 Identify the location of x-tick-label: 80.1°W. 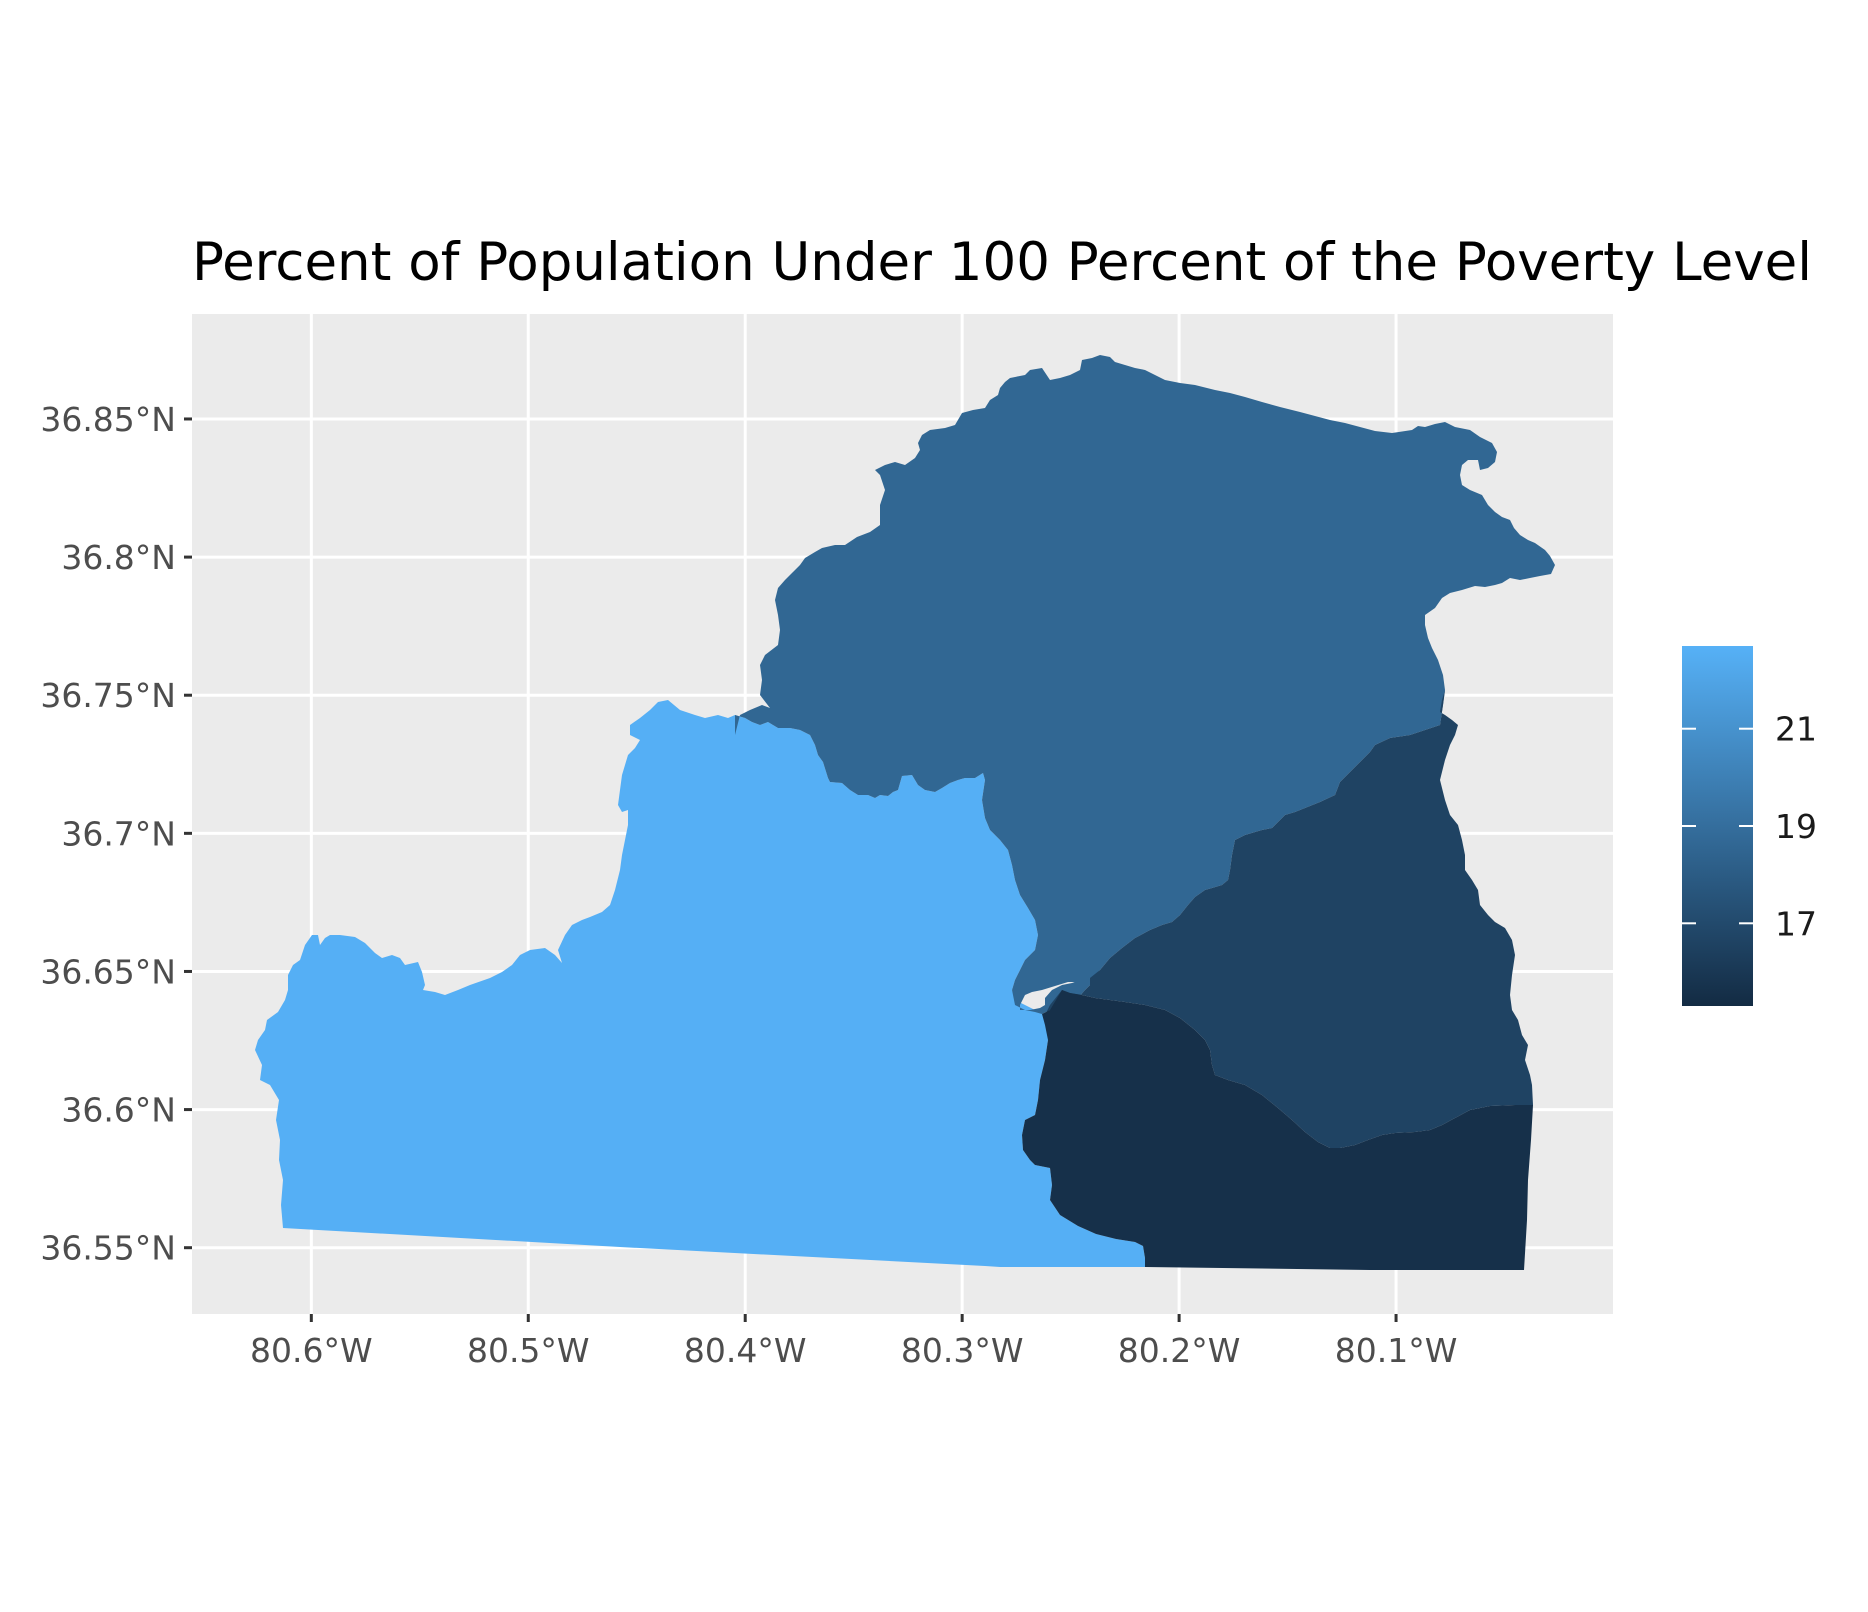
(1396, 1350).